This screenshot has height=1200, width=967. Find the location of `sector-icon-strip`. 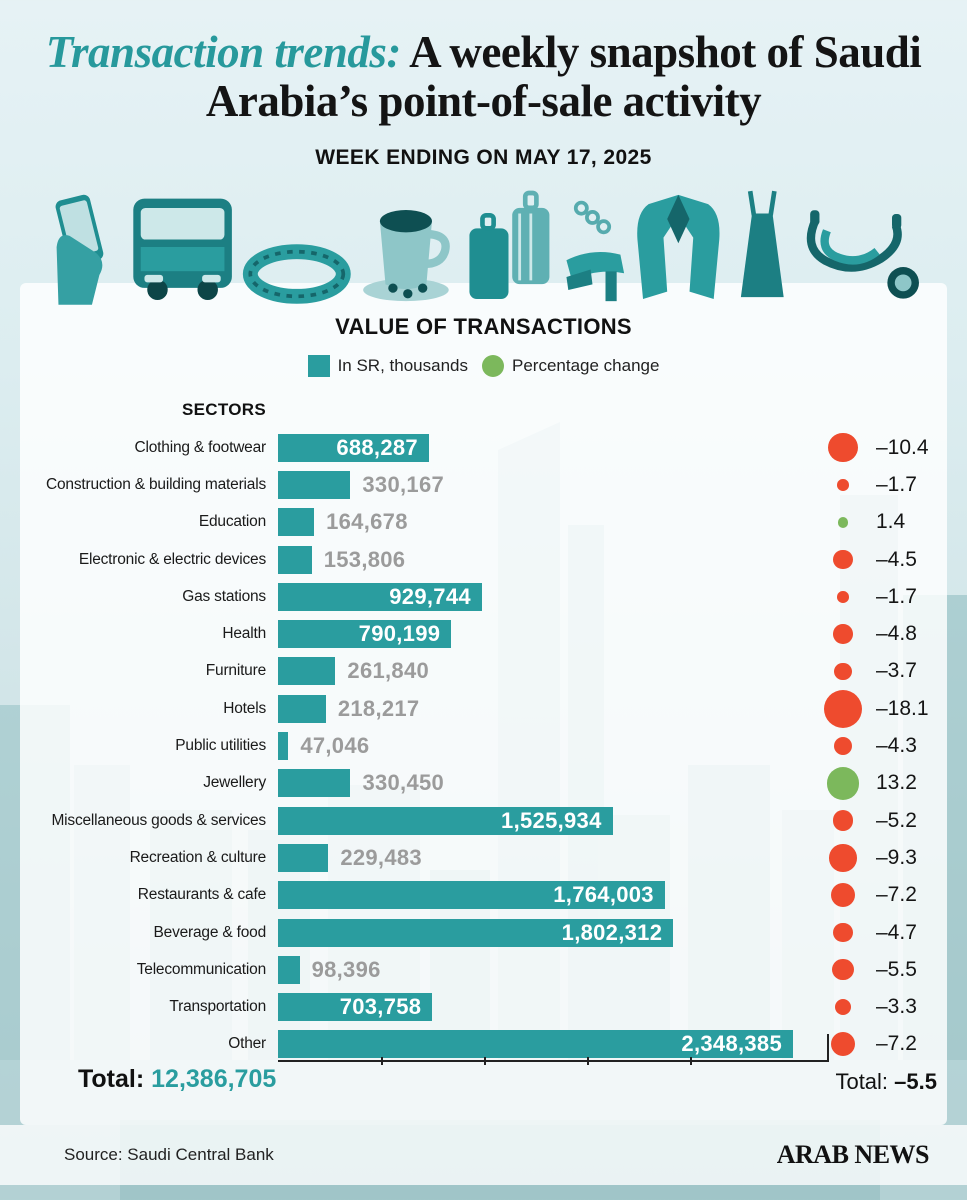

sector-icon-strip is located at coordinates (483, 246).